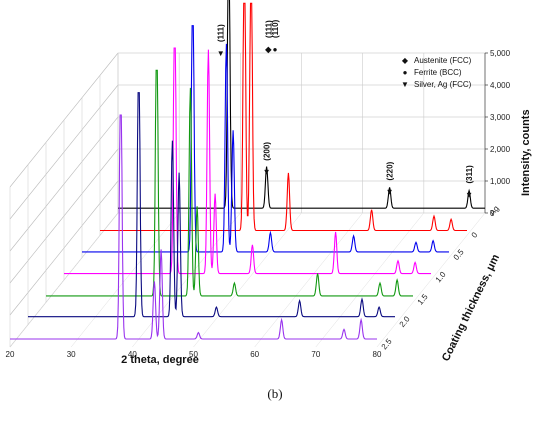  I want to click on peak-label: (220), so click(390, 170).